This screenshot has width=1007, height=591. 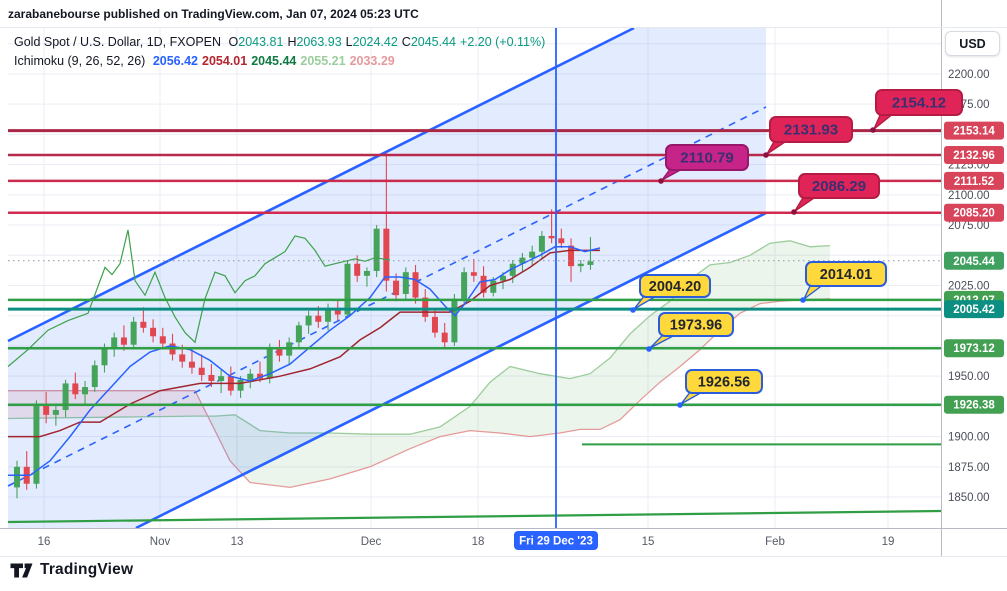 I want to click on ohlc-value: 2045.44, so click(x=433, y=42).